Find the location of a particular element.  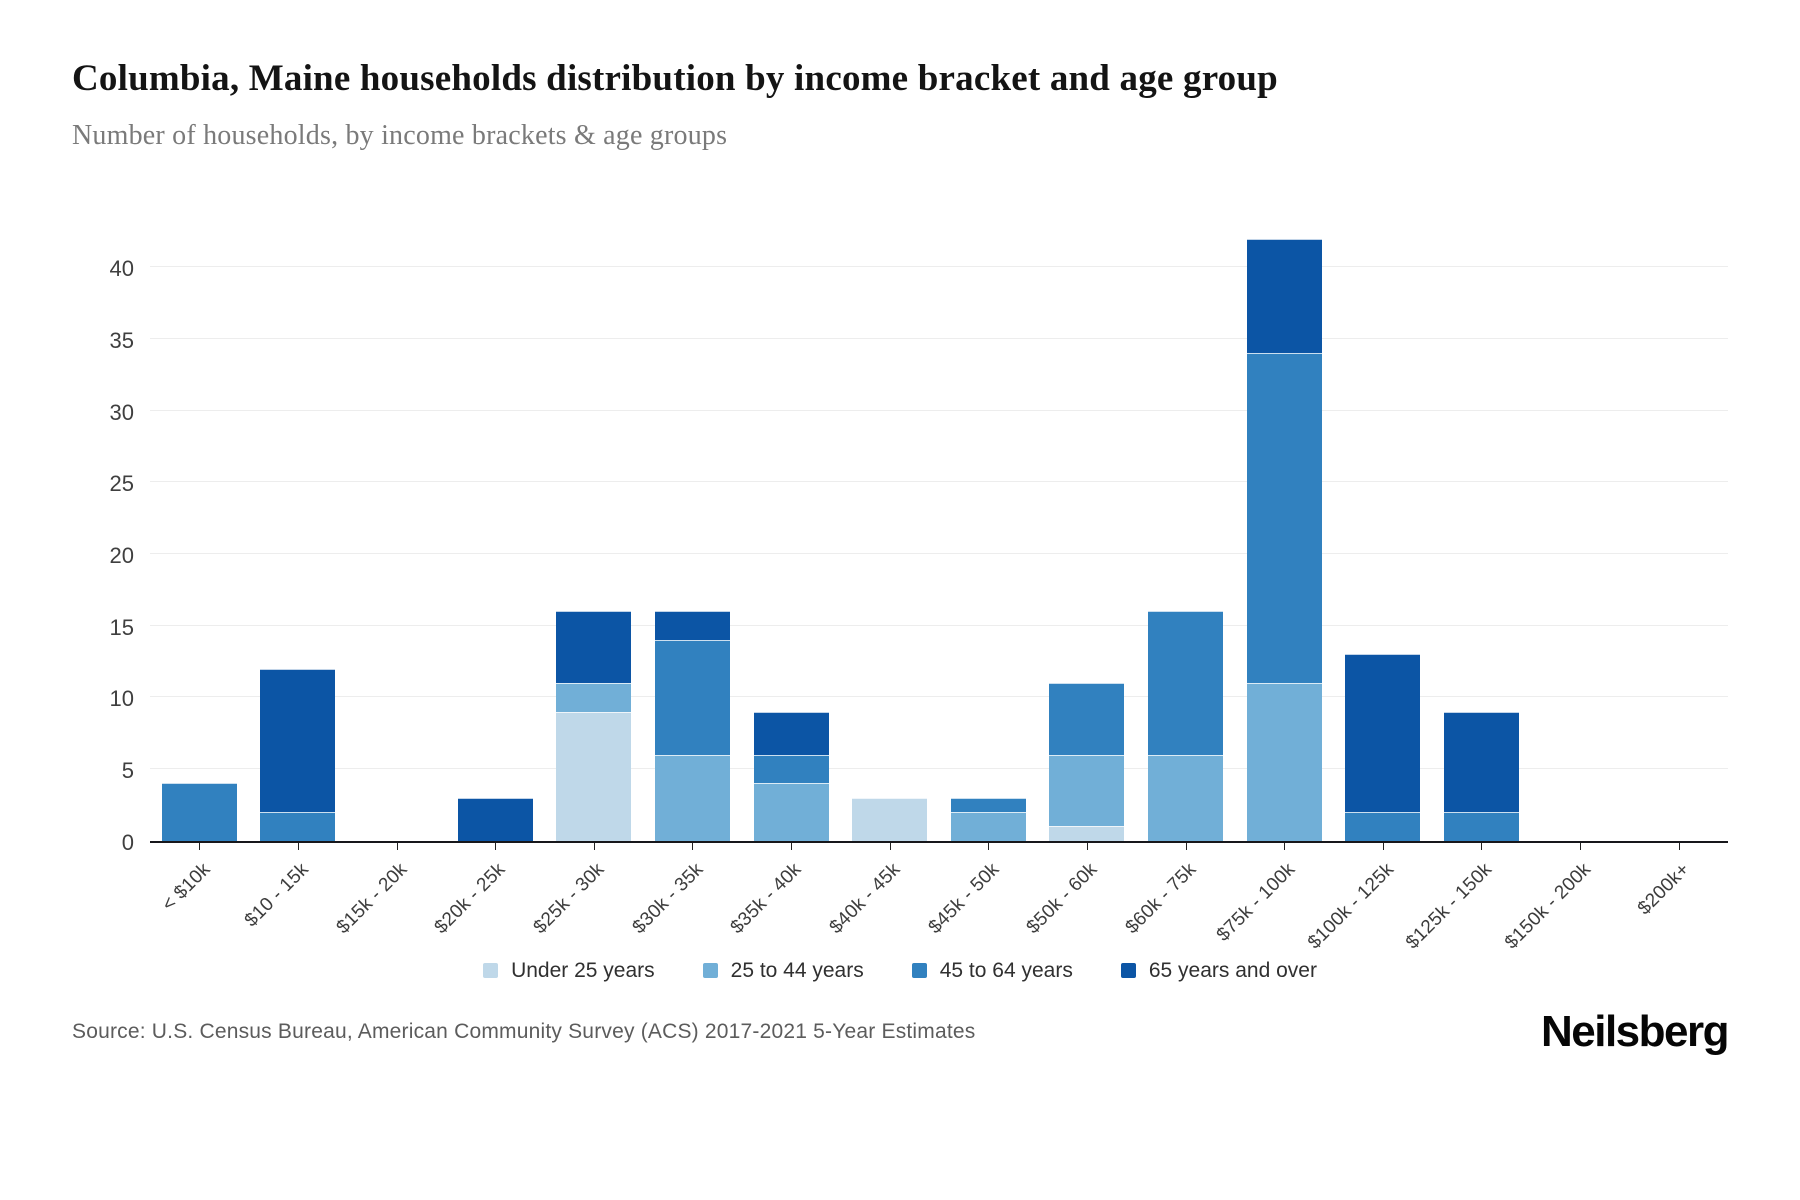

y-tick-label-30: 30 is located at coordinates (121, 412).